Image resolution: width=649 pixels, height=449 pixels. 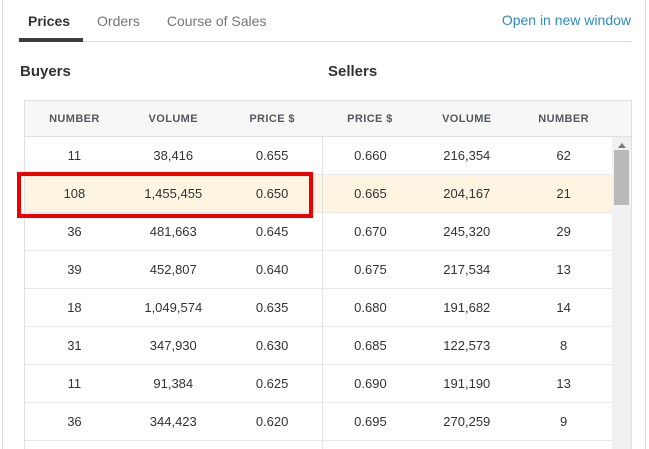 I want to click on scrollbar-up-arrow-icon, so click(x=621, y=145).